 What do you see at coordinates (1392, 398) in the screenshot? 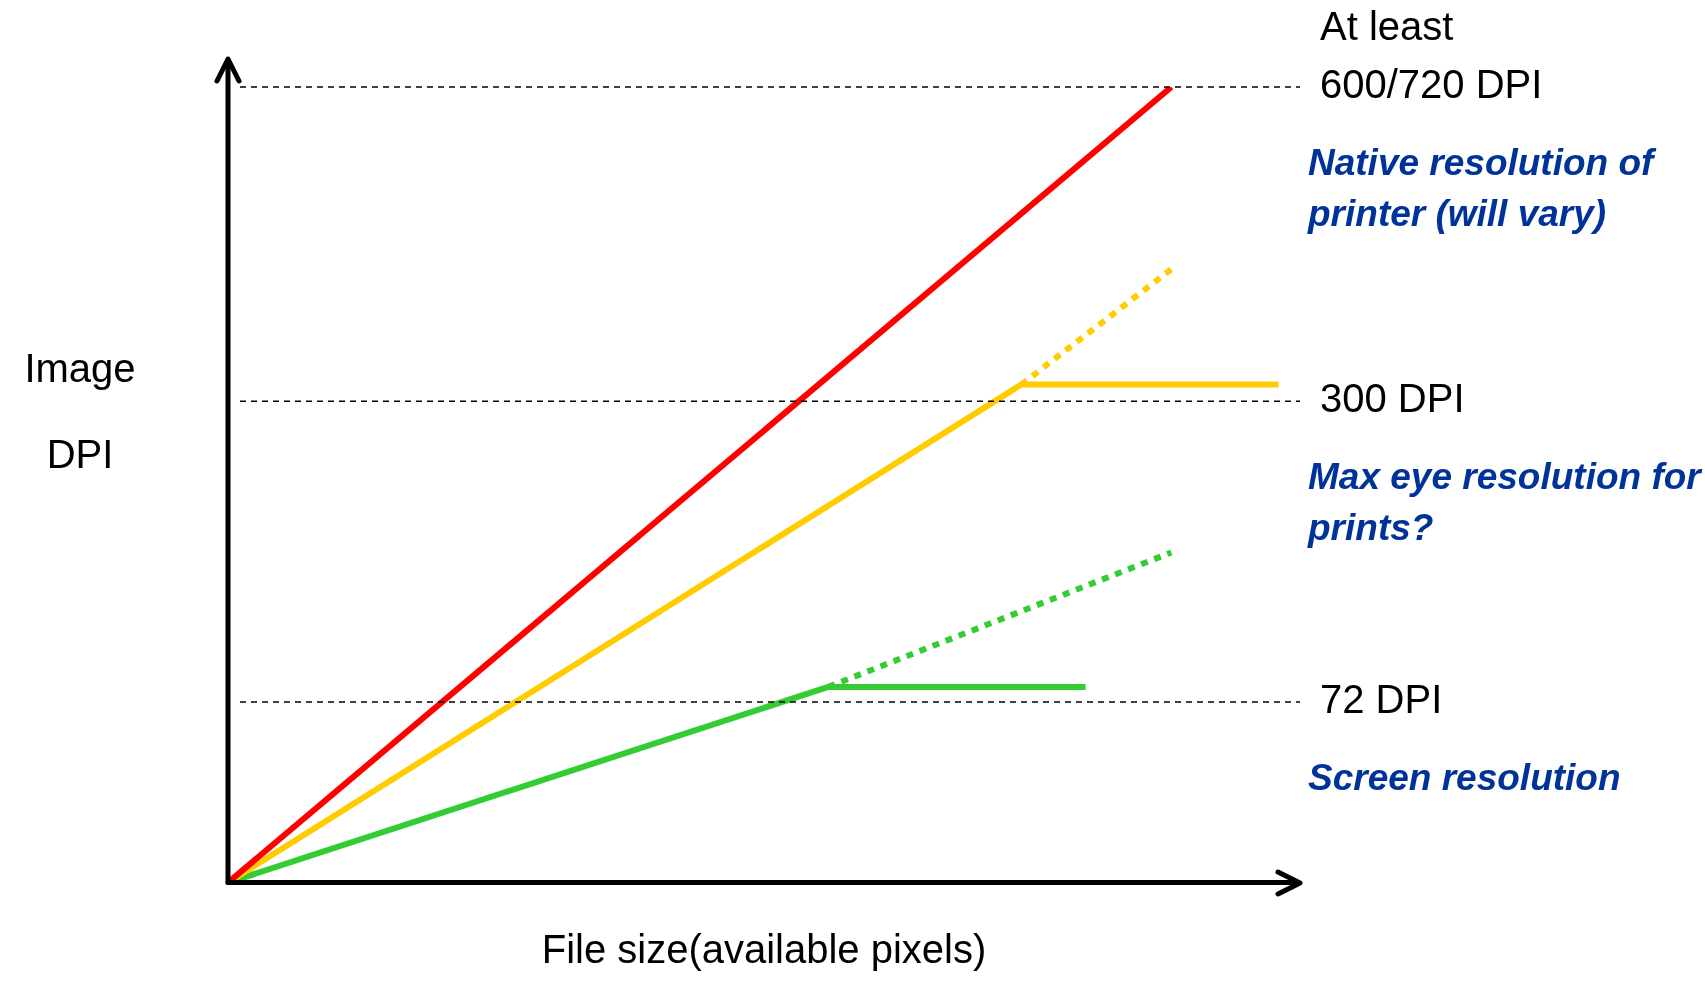
I see `ref-line-label: 300 DPI` at bounding box center [1392, 398].